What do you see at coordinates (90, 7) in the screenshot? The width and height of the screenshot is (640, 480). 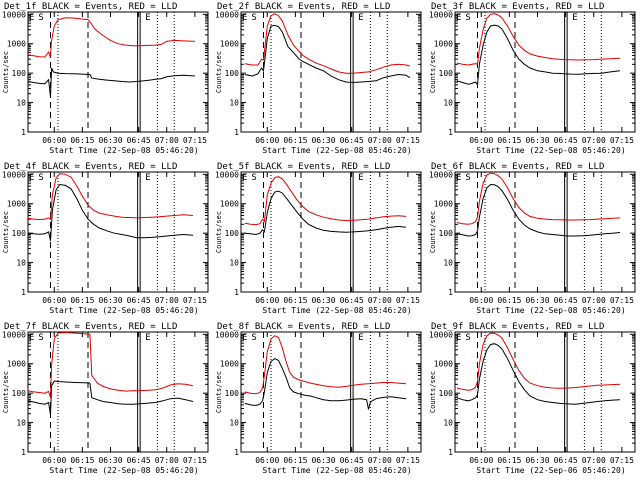 I see `chart-title: Det_1f BLACK = Events, RED = LLD` at bounding box center [90, 7].